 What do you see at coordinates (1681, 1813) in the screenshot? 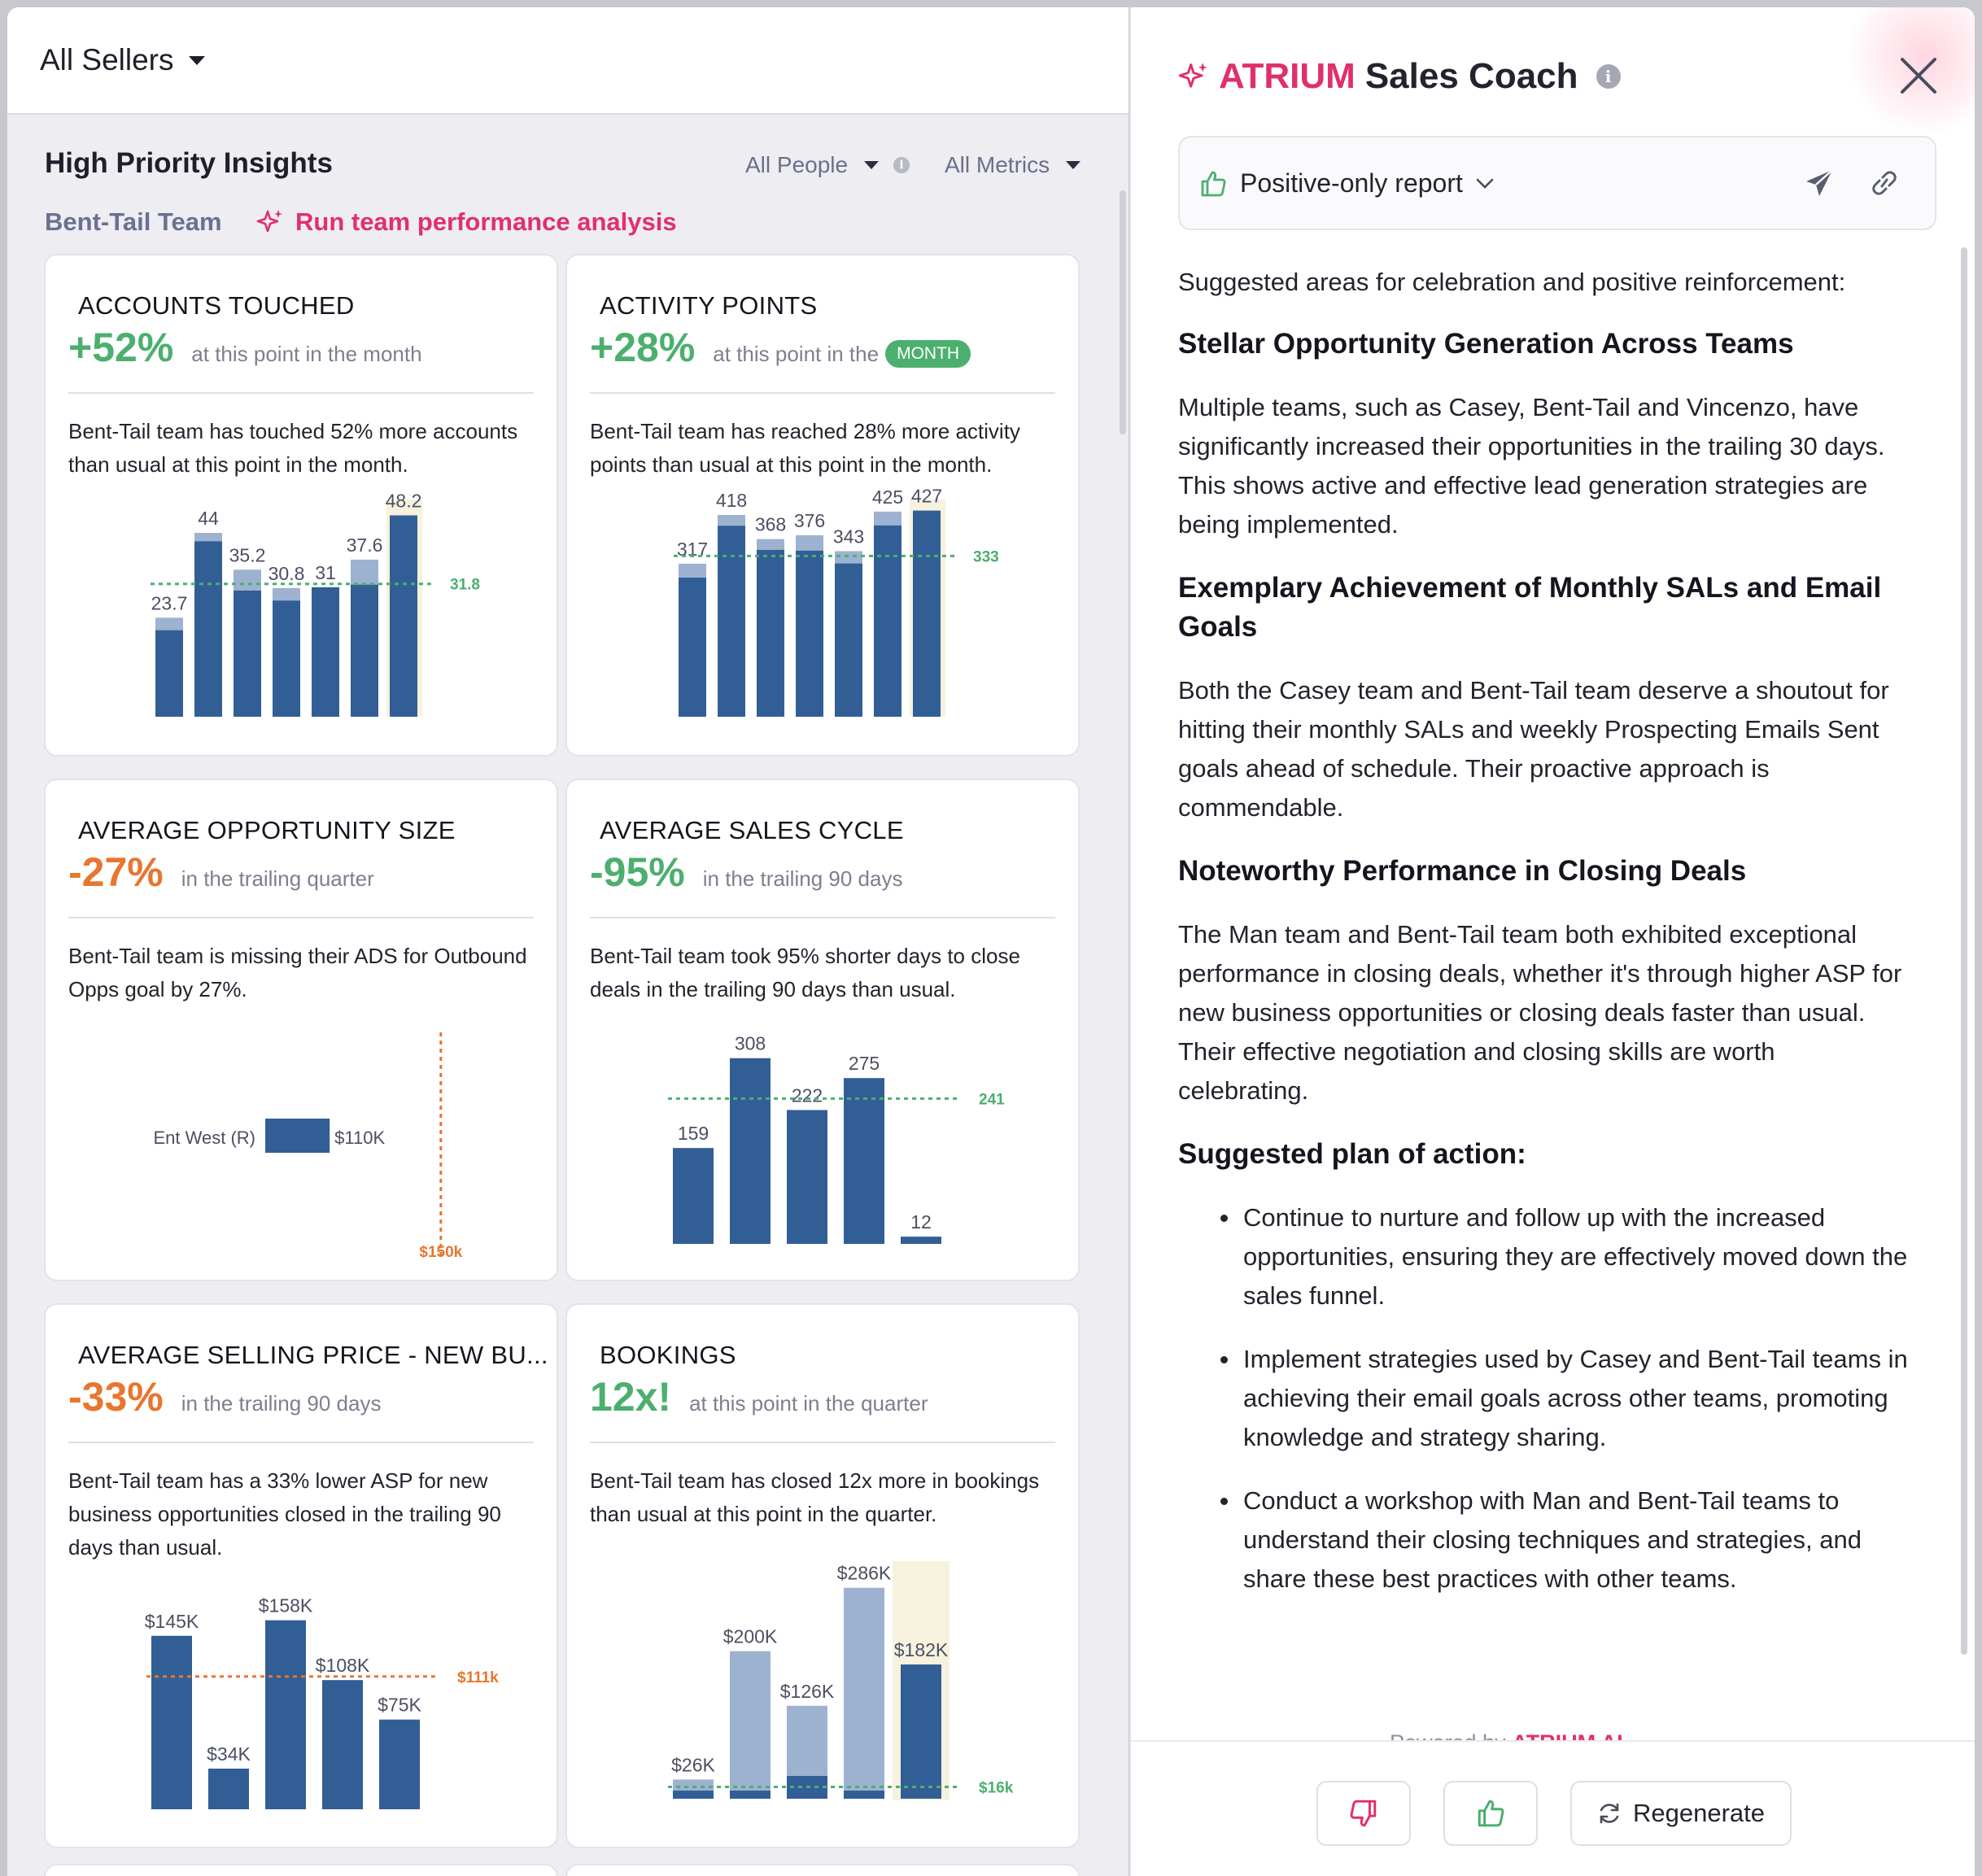
I see `regenerate-button: Regenerate` at bounding box center [1681, 1813].